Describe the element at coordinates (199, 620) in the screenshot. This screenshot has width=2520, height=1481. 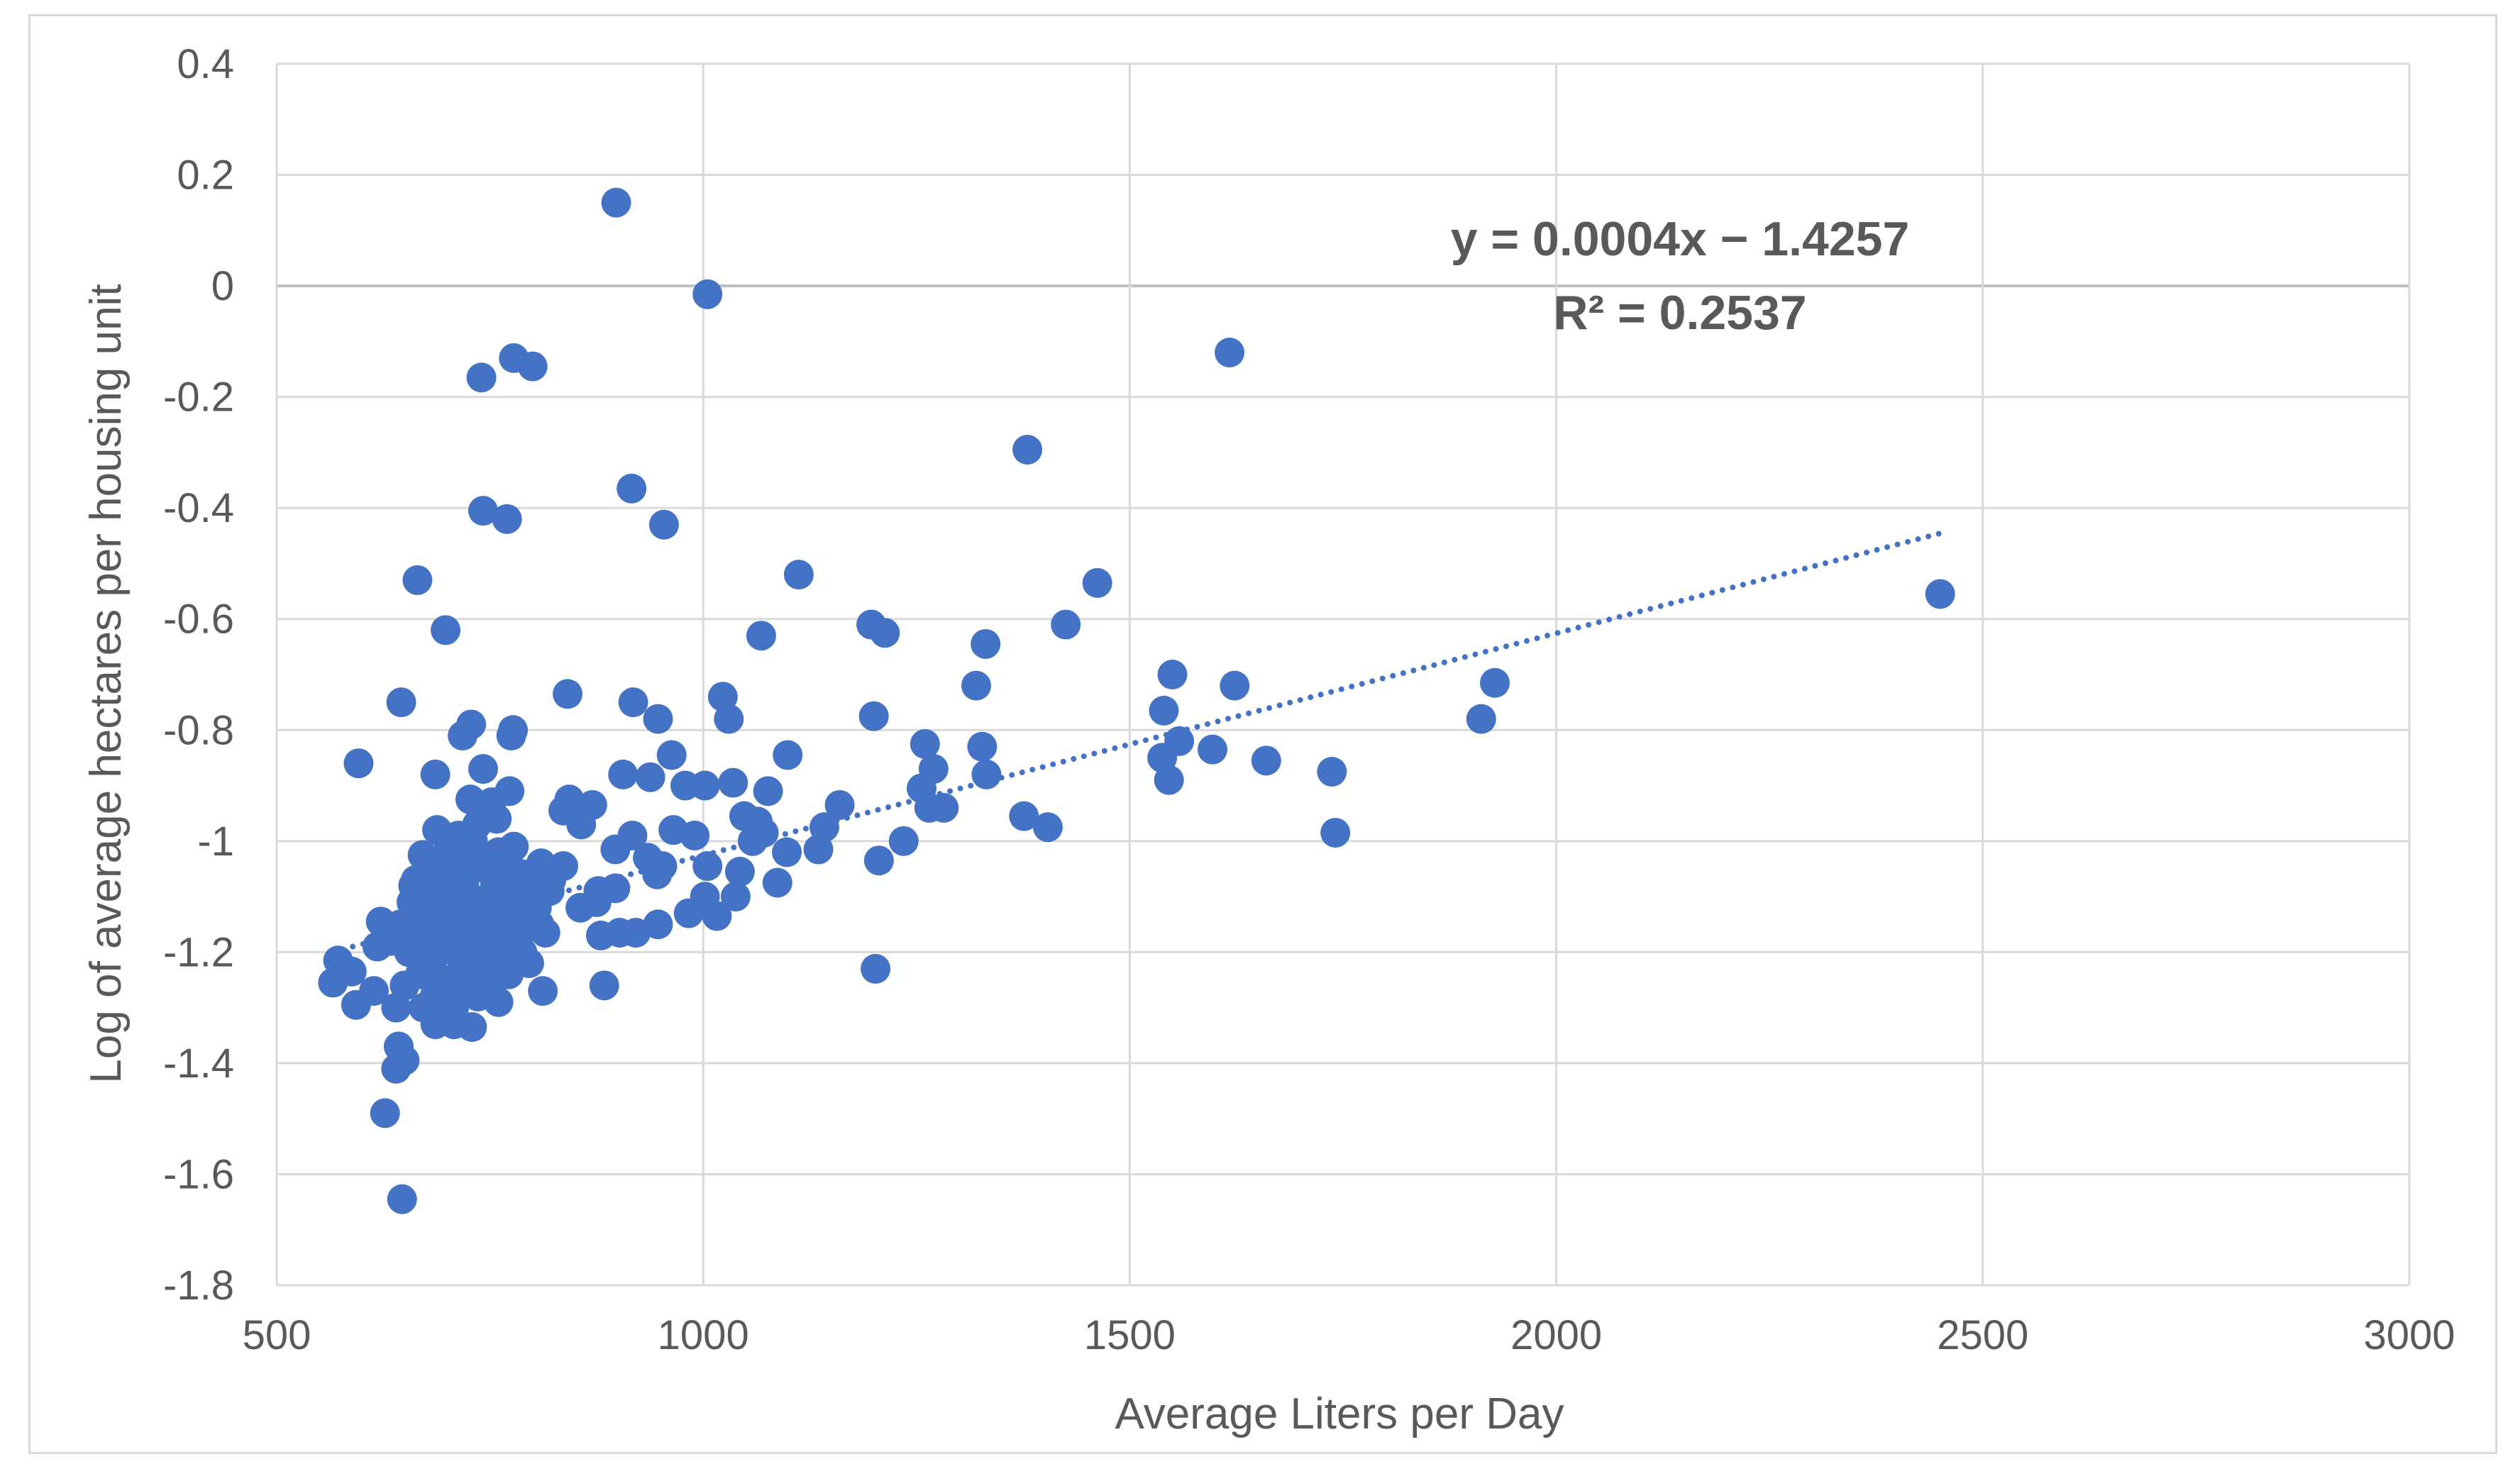
I see `y-tick-label: -0.6` at that location.